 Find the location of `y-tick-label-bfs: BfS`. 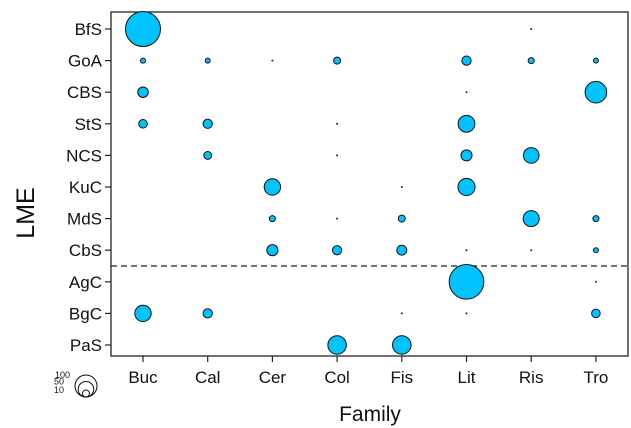

y-tick-label-bfs: BfS is located at coordinates (88, 29).